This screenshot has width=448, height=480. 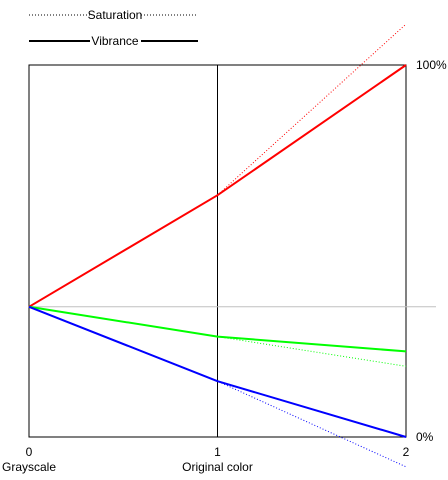 I want to click on x-tick-caption: Original color, so click(x=217, y=467).